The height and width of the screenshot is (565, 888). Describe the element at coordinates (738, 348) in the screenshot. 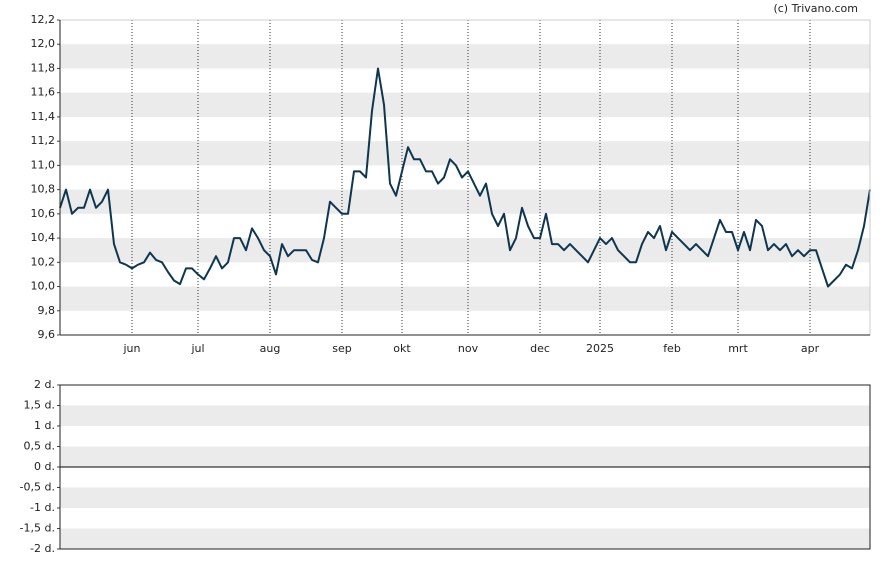

I see `x-tick-label: mrt` at that location.